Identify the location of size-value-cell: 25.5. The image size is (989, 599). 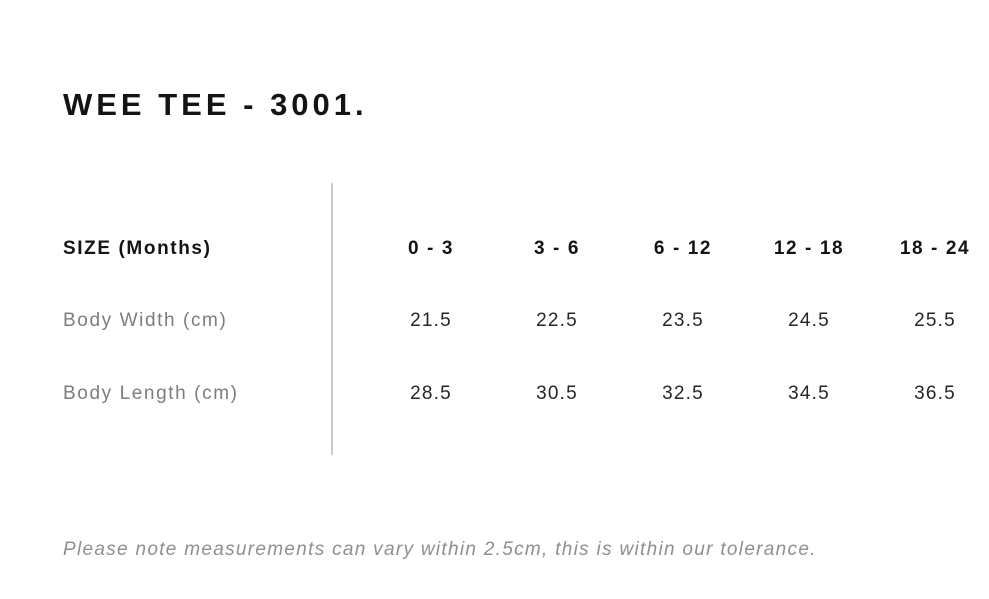
(935, 320).